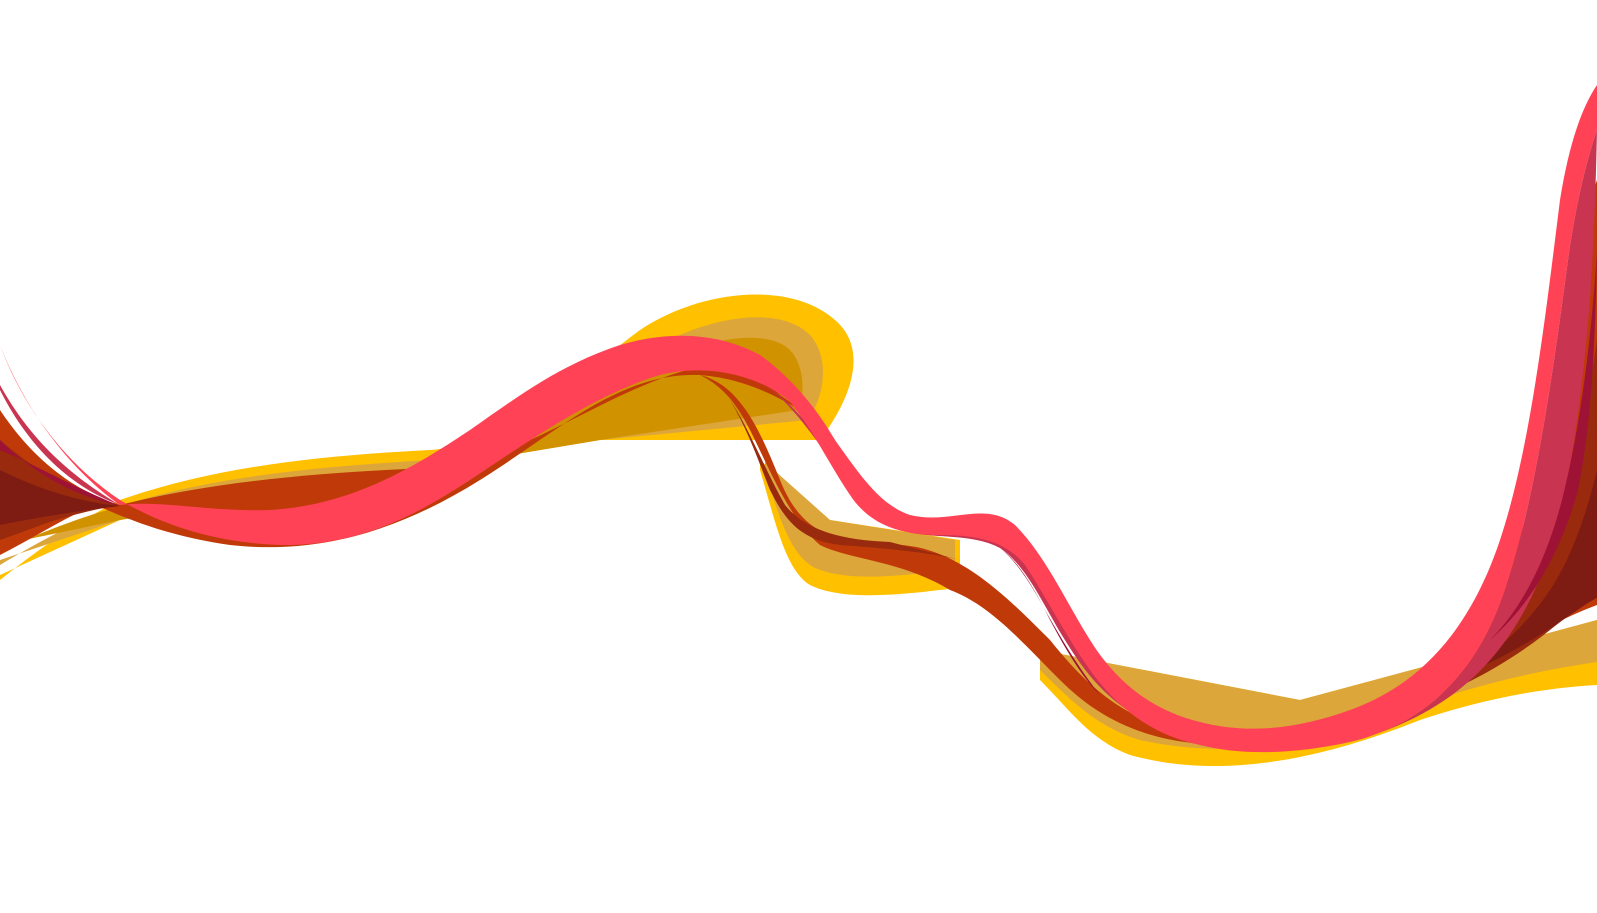 This screenshot has width=1597, height=913. I want to click on maroon-layer-right, so click(1518, 577).